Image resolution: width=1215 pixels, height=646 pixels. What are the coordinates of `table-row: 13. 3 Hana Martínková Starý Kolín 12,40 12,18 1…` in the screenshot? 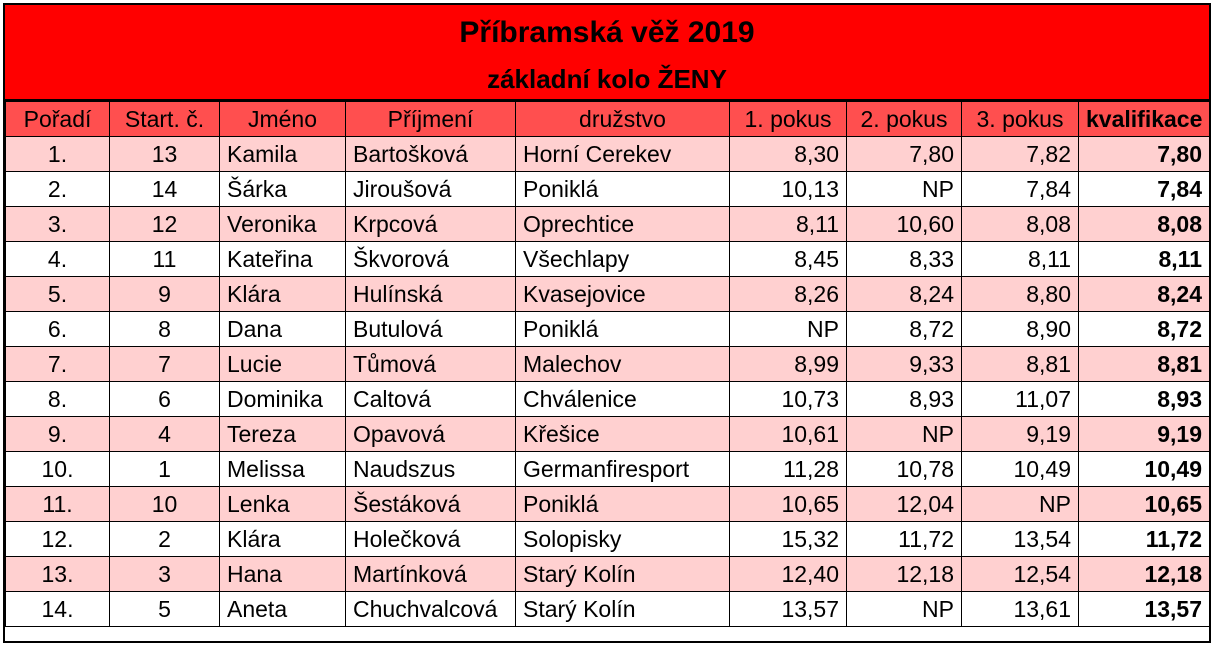 It's located at (607, 574).